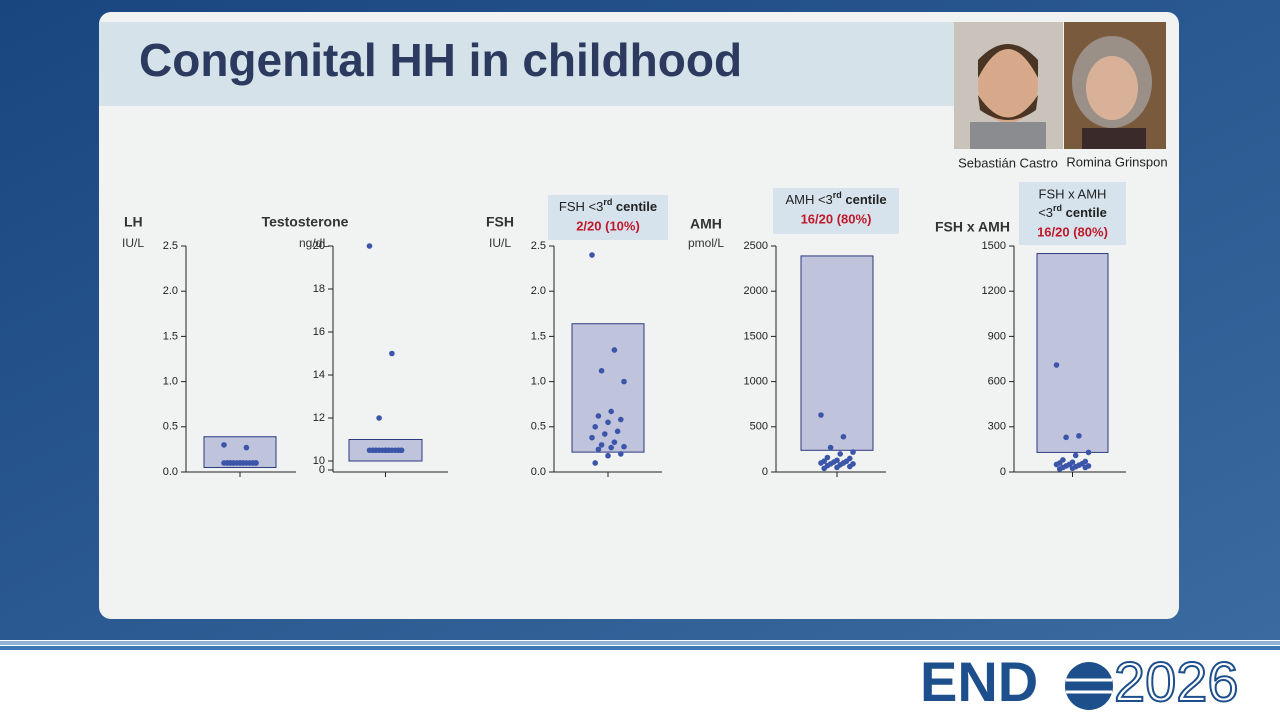  What do you see at coordinates (756, 382) in the screenshot?
I see `y-tick-label: 1000` at bounding box center [756, 382].